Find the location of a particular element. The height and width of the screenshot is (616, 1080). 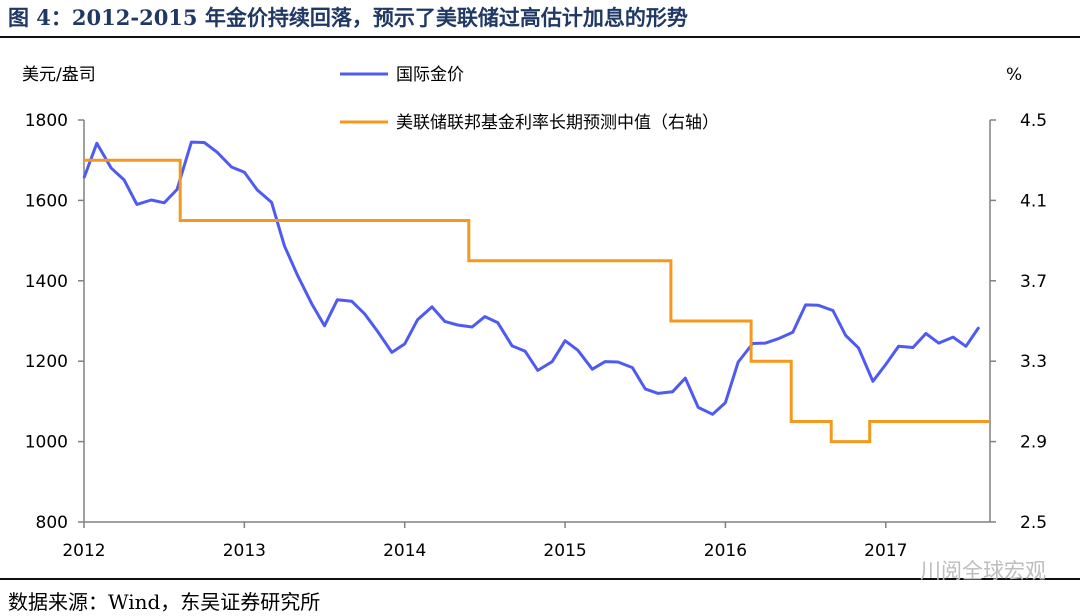

x-tick-label: 2012 is located at coordinates (83, 551).